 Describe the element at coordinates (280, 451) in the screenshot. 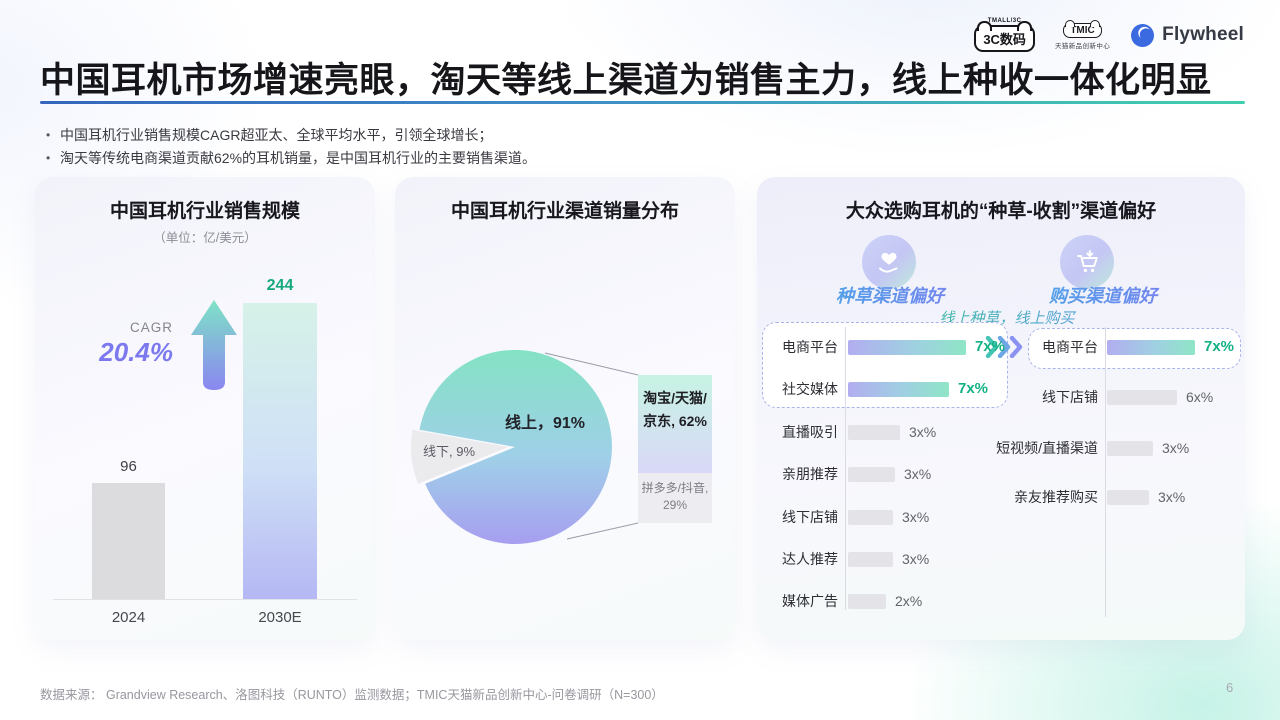

I see `bar-2030e` at that location.